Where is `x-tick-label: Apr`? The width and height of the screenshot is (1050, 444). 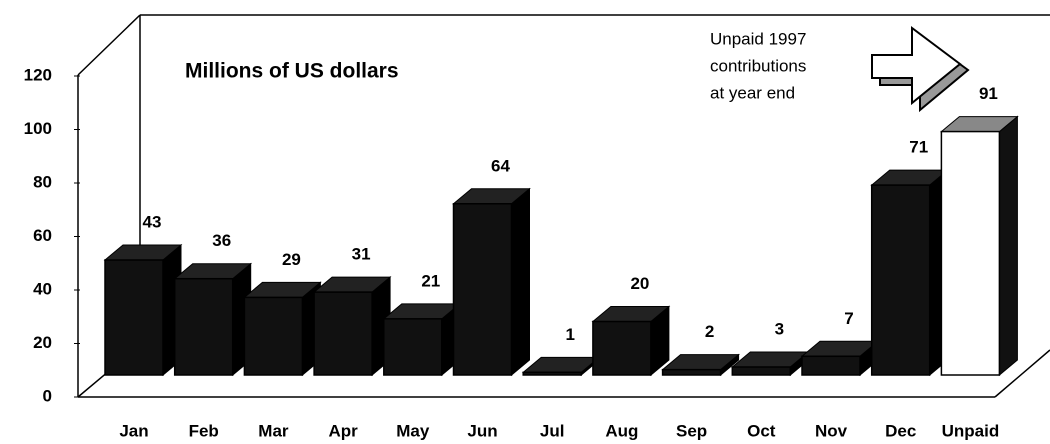
x-tick-label: Apr is located at coordinates (343, 430).